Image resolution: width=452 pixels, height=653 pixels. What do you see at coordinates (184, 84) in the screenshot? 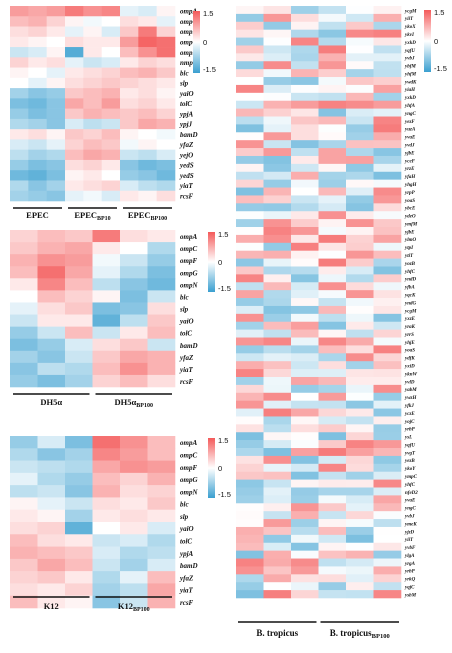
I see `gene-label: slp` at bounding box center [184, 84].